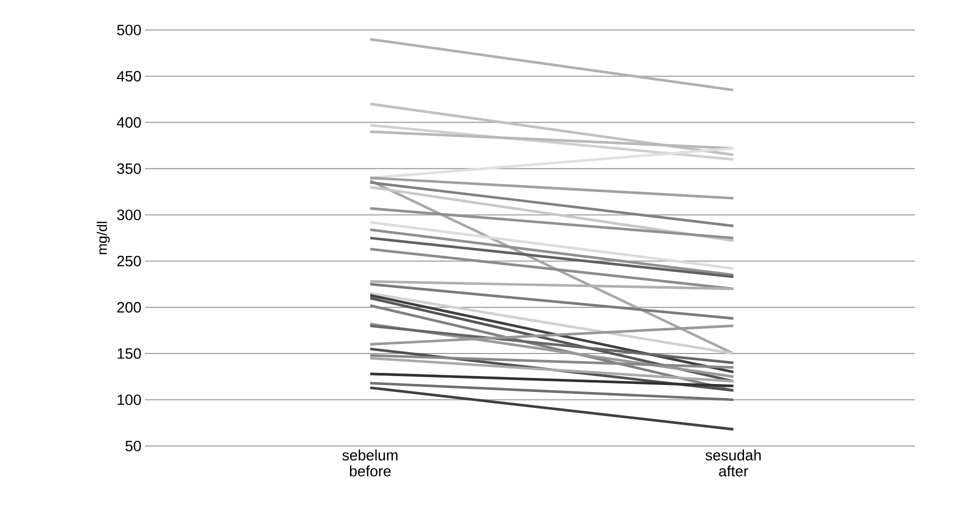 The height and width of the screenshot is (531, 969). I want to click on y-tick-label: 100, so click(129, 400).